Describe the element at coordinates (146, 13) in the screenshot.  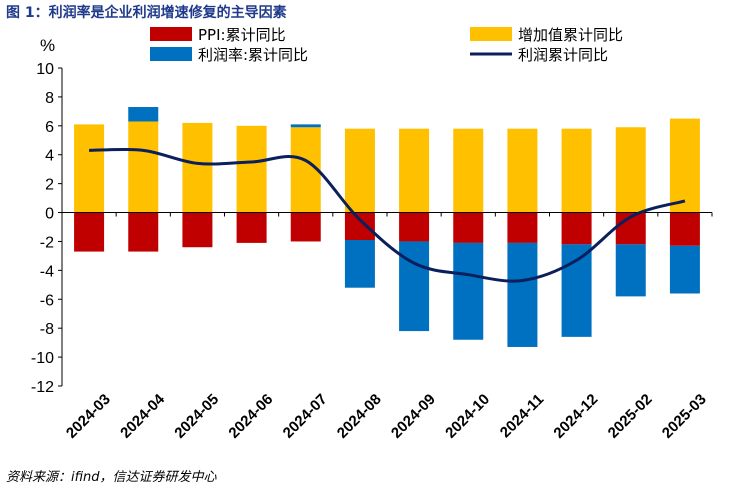
I see `chart-title: 图 1：利润率是企业利润增速修复的主导因素` at that location.